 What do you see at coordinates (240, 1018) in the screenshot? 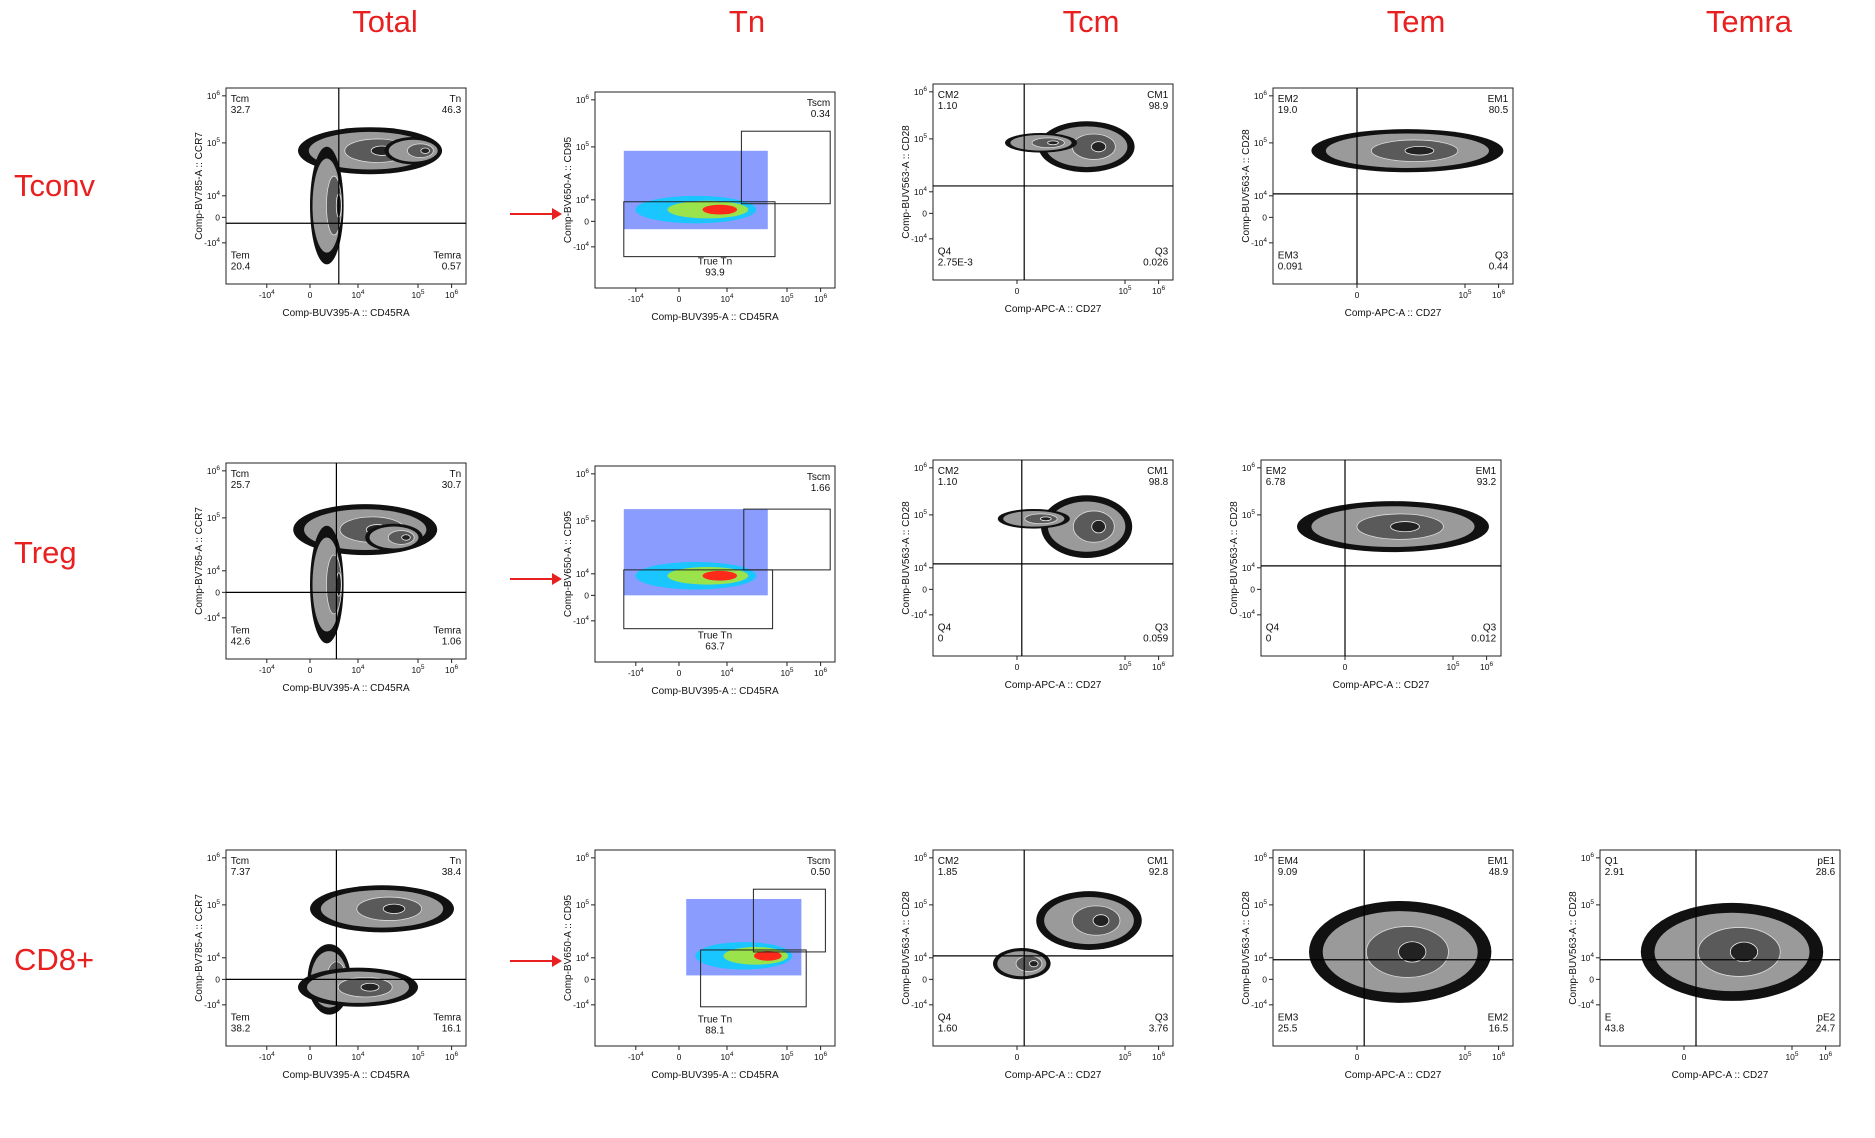
I see `gate-name: Tem` at bounding box center [240, 1018].